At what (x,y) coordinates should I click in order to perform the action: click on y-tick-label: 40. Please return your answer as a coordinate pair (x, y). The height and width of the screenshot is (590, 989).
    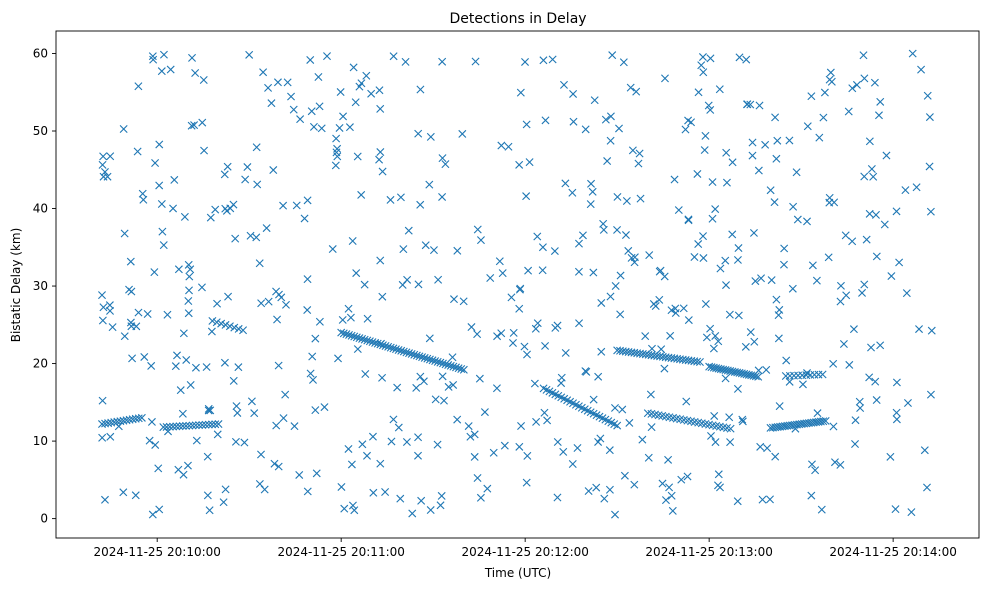
    Looking at the image, I should click on (40, 209).